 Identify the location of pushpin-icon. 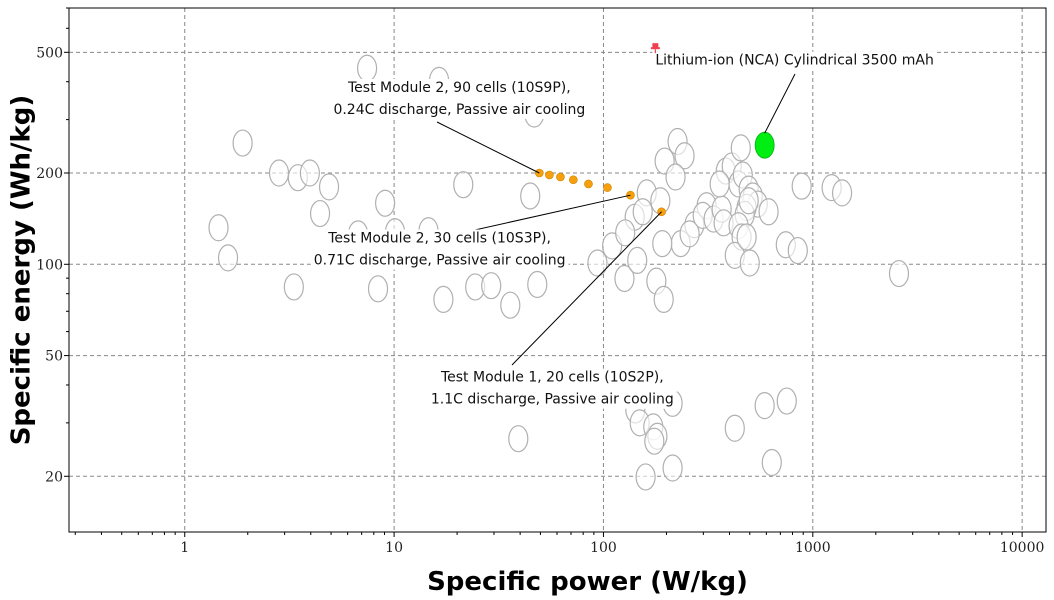
(655, 48).